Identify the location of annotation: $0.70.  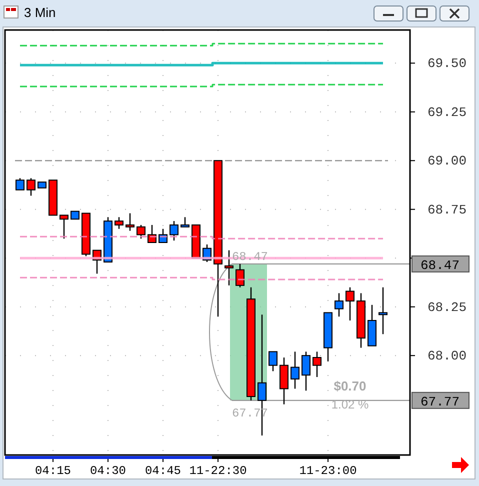
(350, 386).